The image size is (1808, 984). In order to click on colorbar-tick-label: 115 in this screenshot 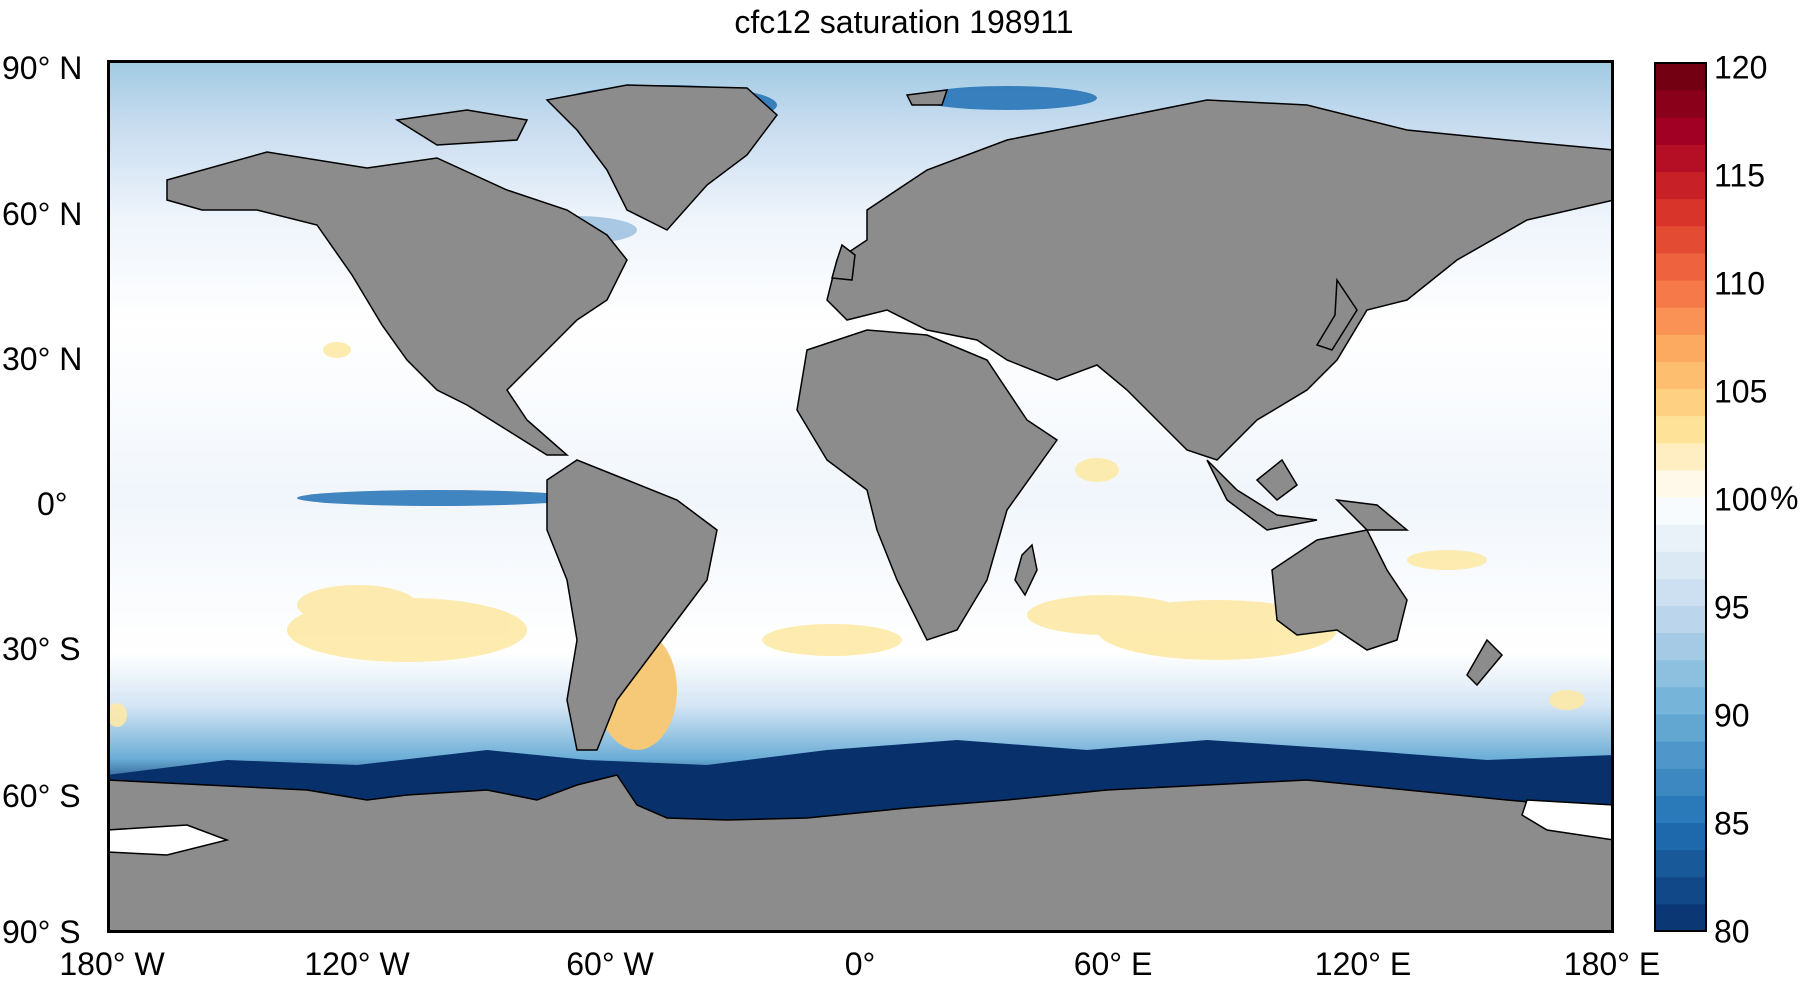, I will do `click(1740, 175)`.